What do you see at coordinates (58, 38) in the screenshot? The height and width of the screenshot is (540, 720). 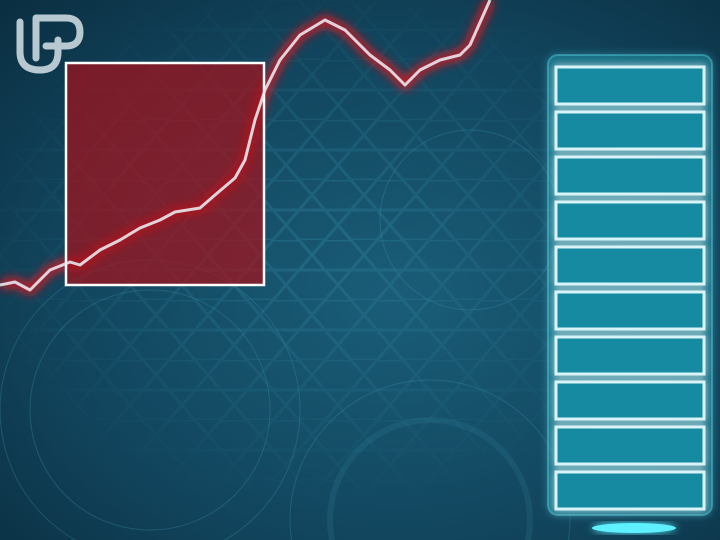 I see `logo-p` at bounding box center [58, 38].